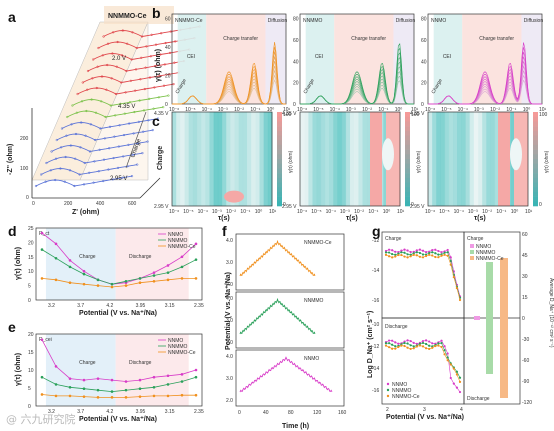 This screenshot has width=554, height=431. I want to click on panel-b-diff-2: Diffusion, so click(534, 21).